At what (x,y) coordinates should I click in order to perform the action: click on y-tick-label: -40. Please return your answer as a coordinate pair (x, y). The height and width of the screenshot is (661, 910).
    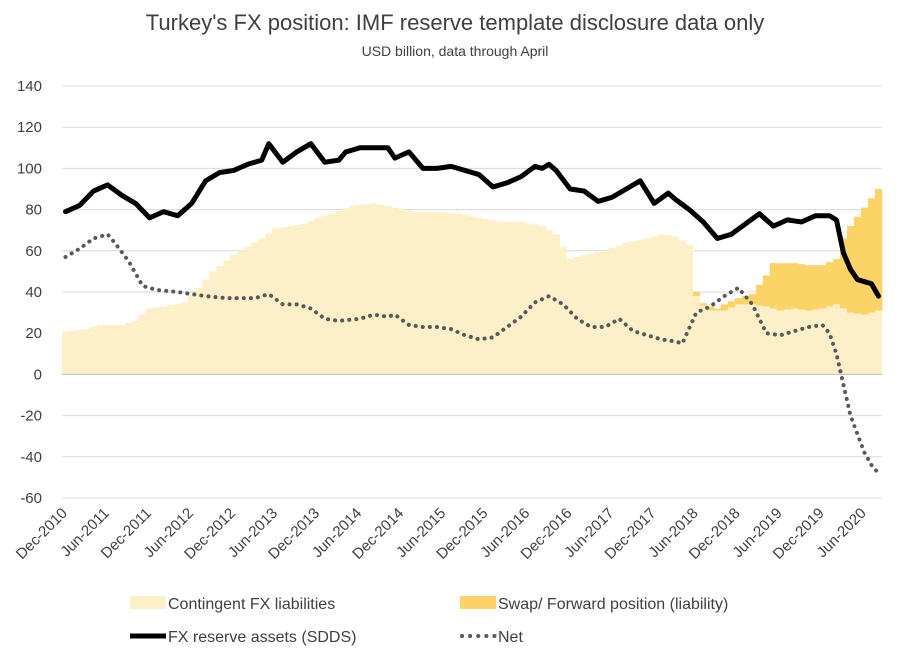
    Looking at the image, I should click on (31, 457).